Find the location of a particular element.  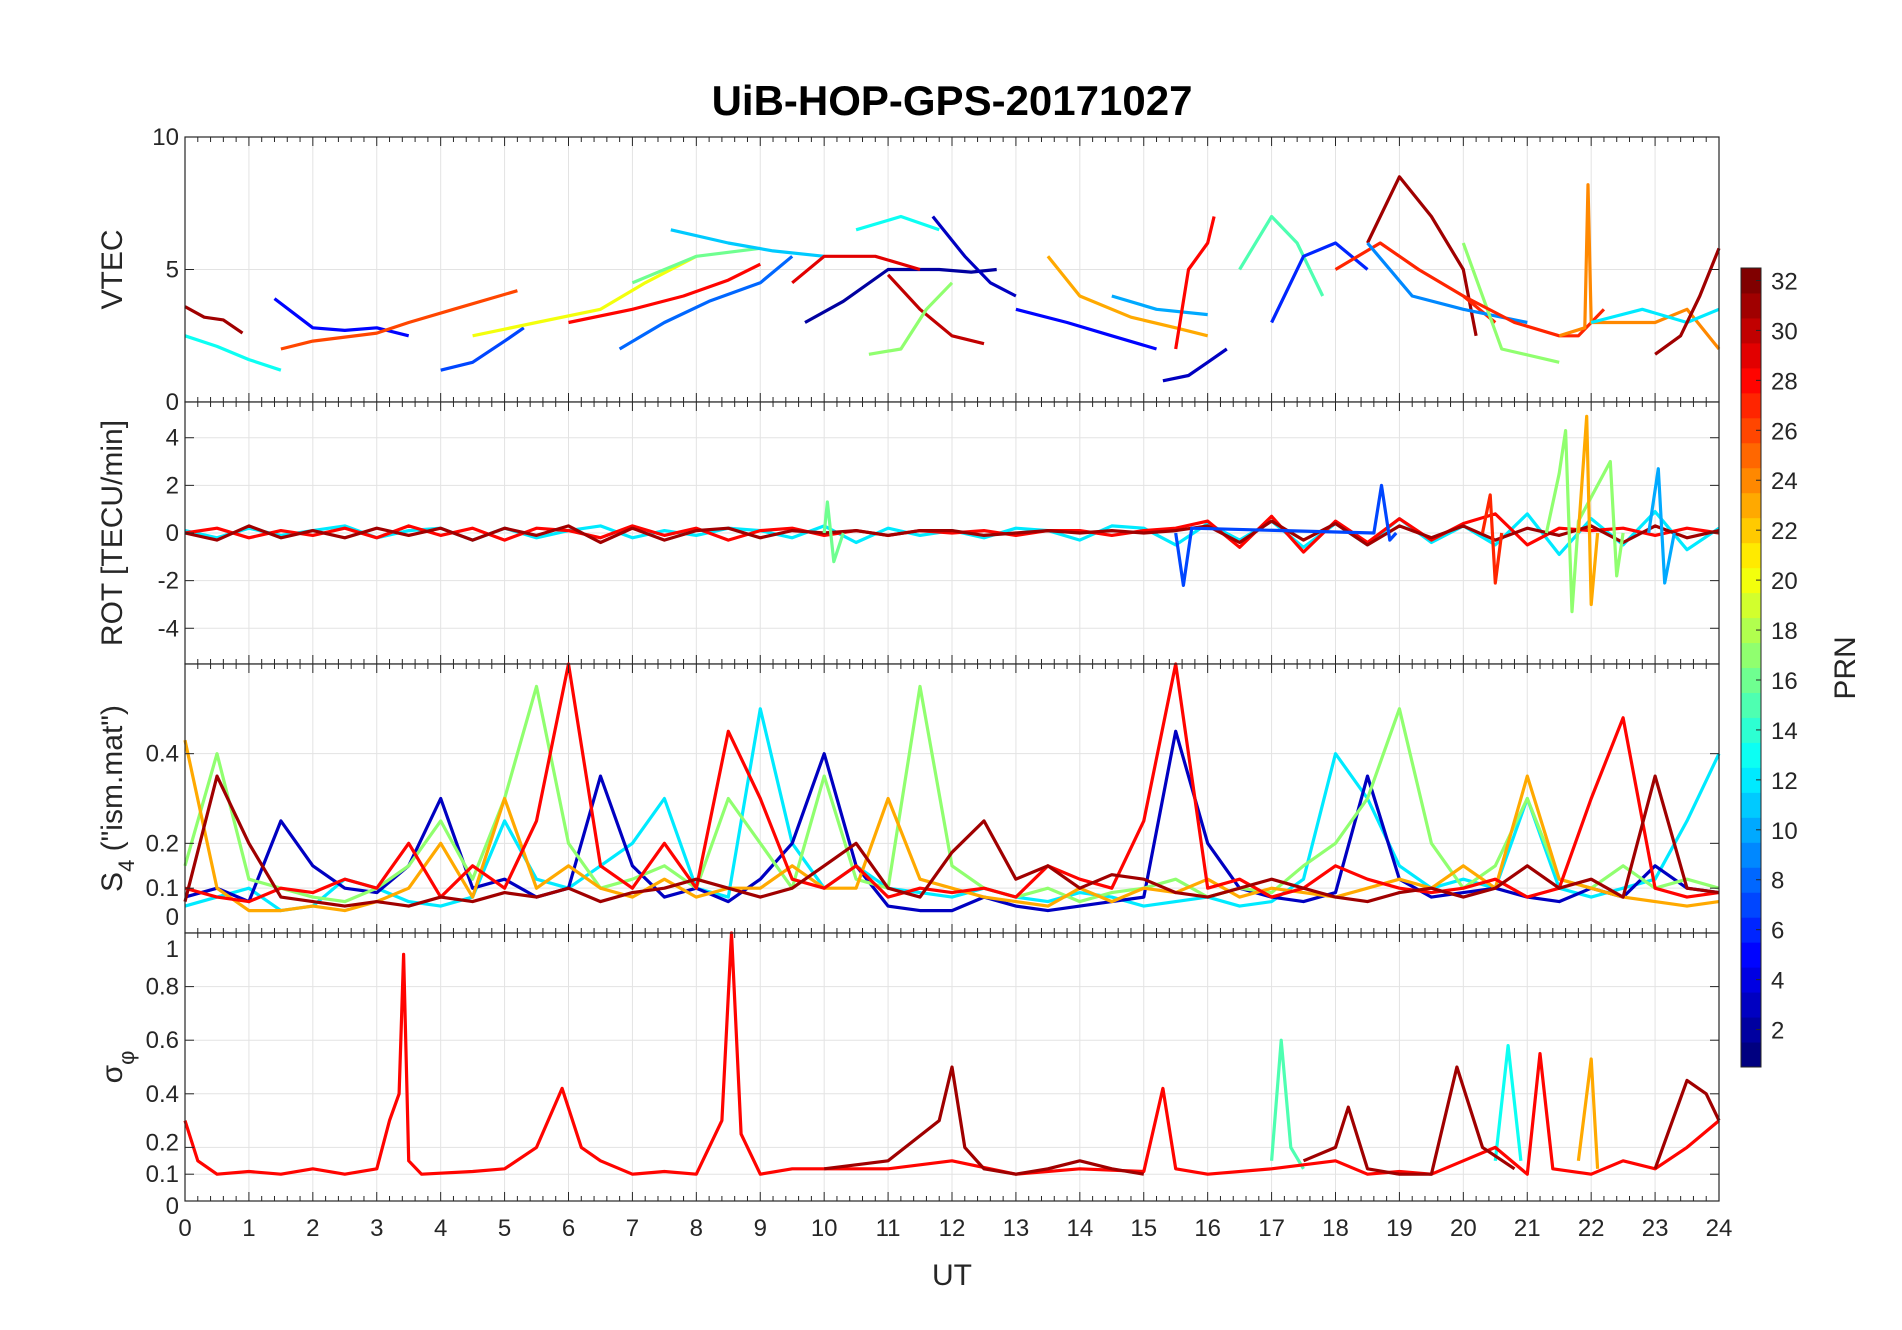

x-tick-label: 5 is located at coordinates (504, 1228).